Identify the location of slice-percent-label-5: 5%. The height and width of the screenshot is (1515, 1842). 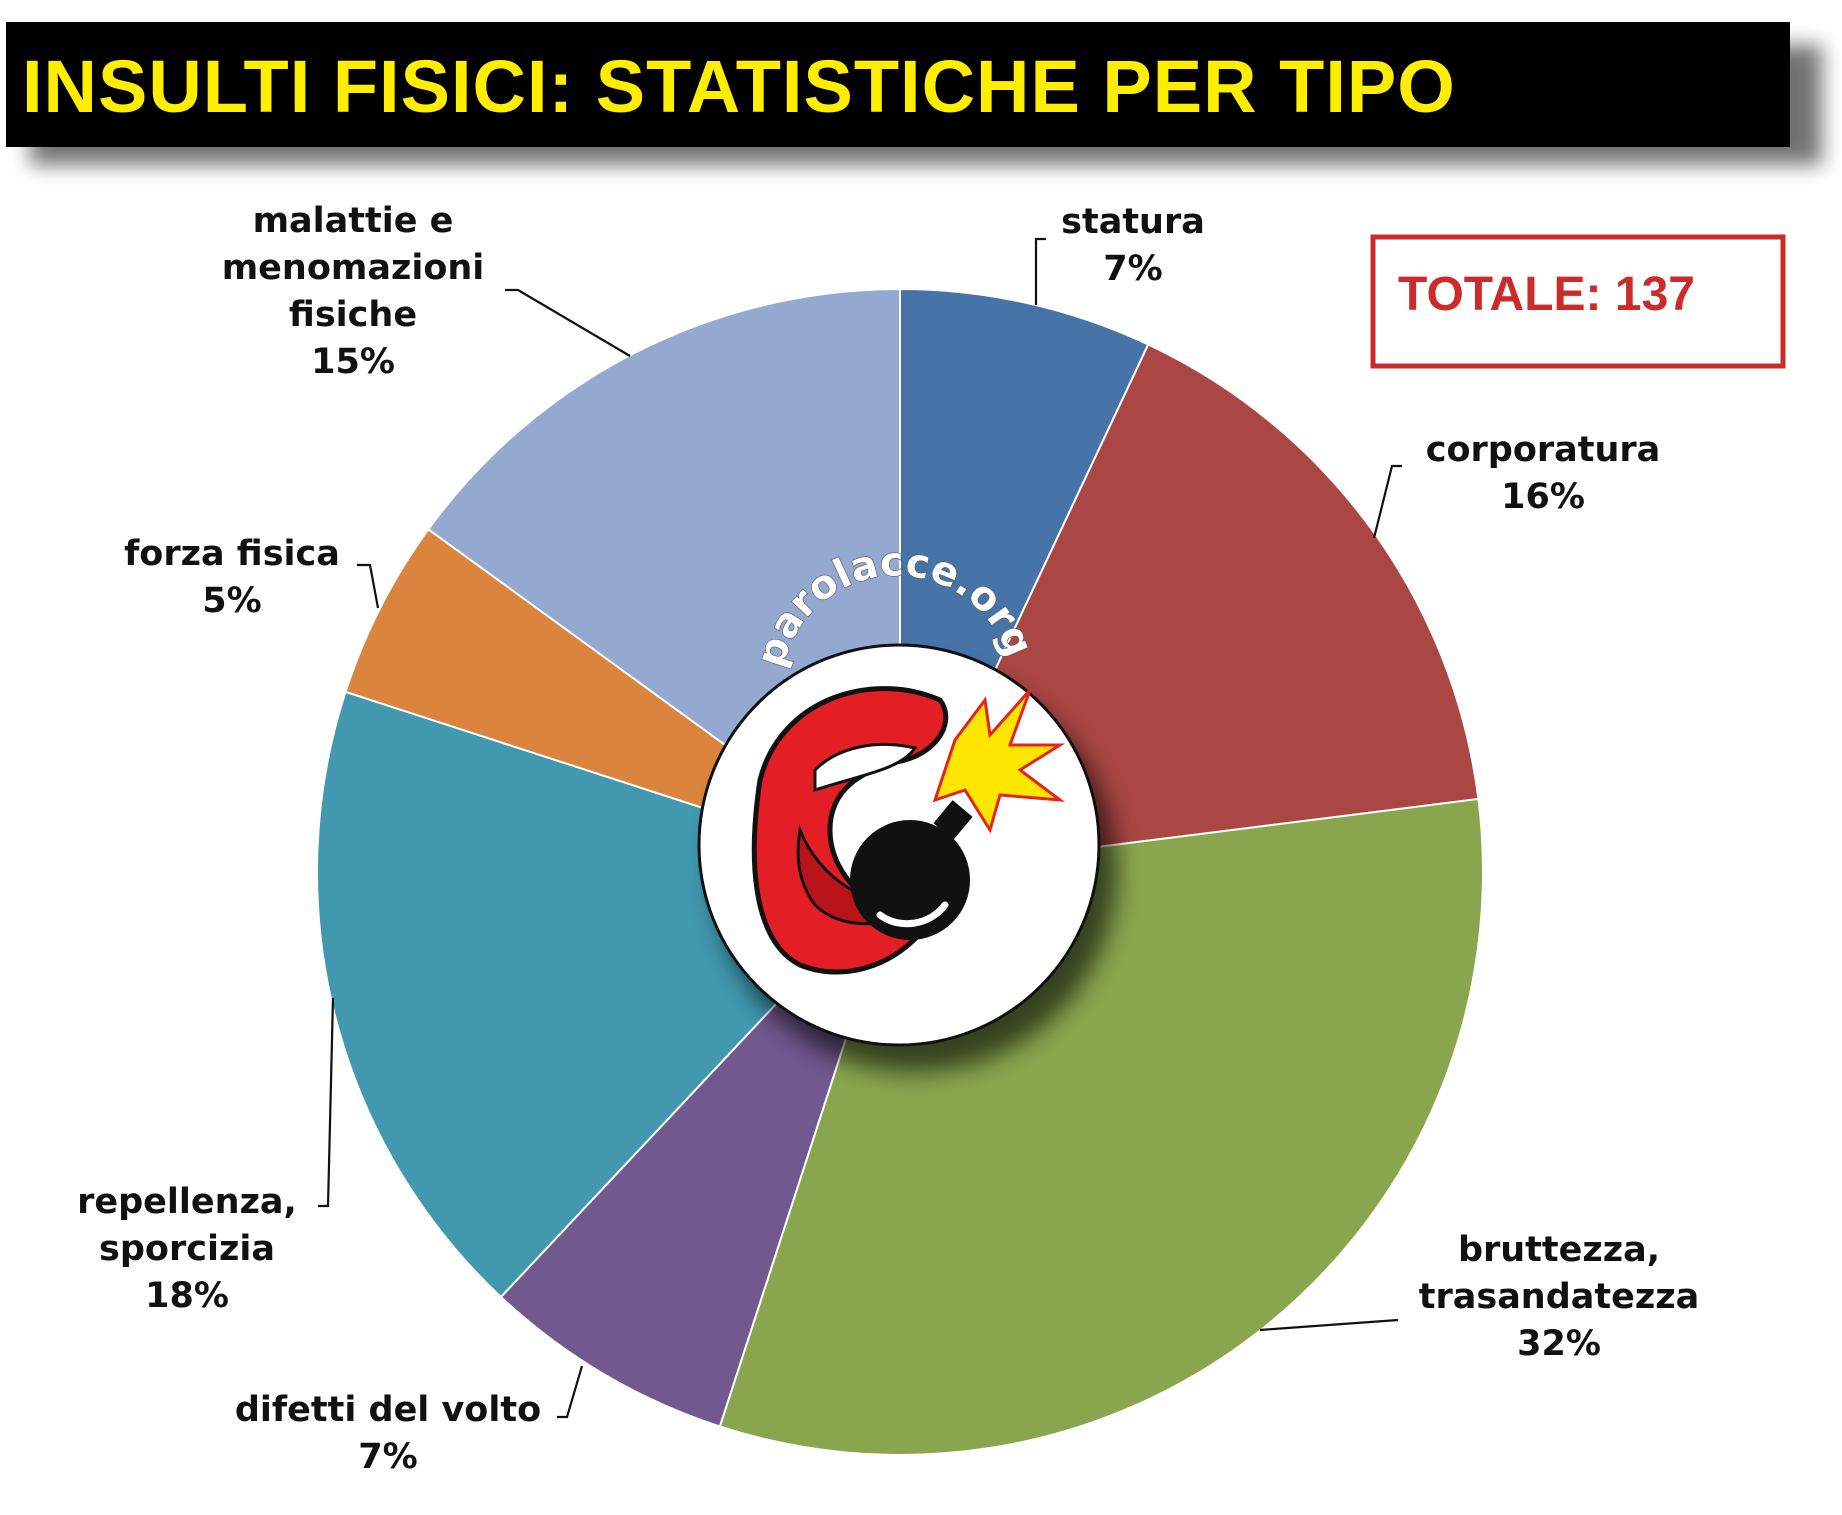
(231, 601).